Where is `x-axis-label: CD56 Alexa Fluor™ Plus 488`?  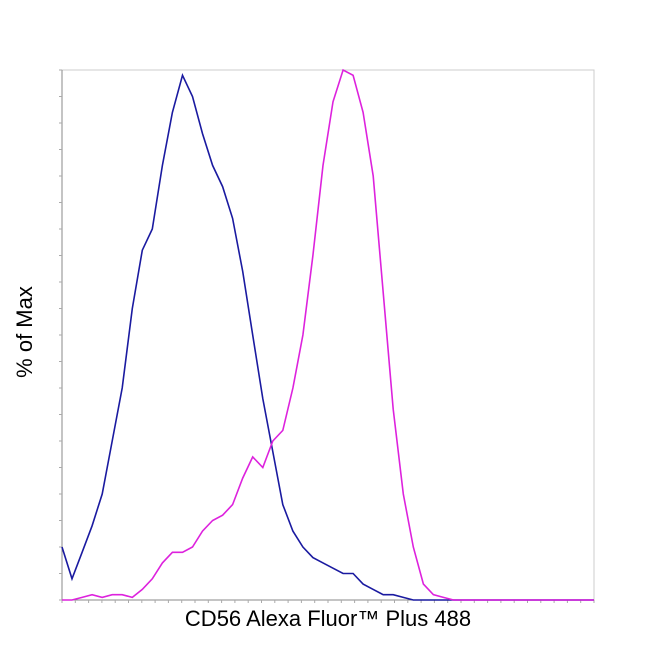 x-axis-label: CD56 Alexa Fluor™ Plus 488 is located at coordinates (328, 618).